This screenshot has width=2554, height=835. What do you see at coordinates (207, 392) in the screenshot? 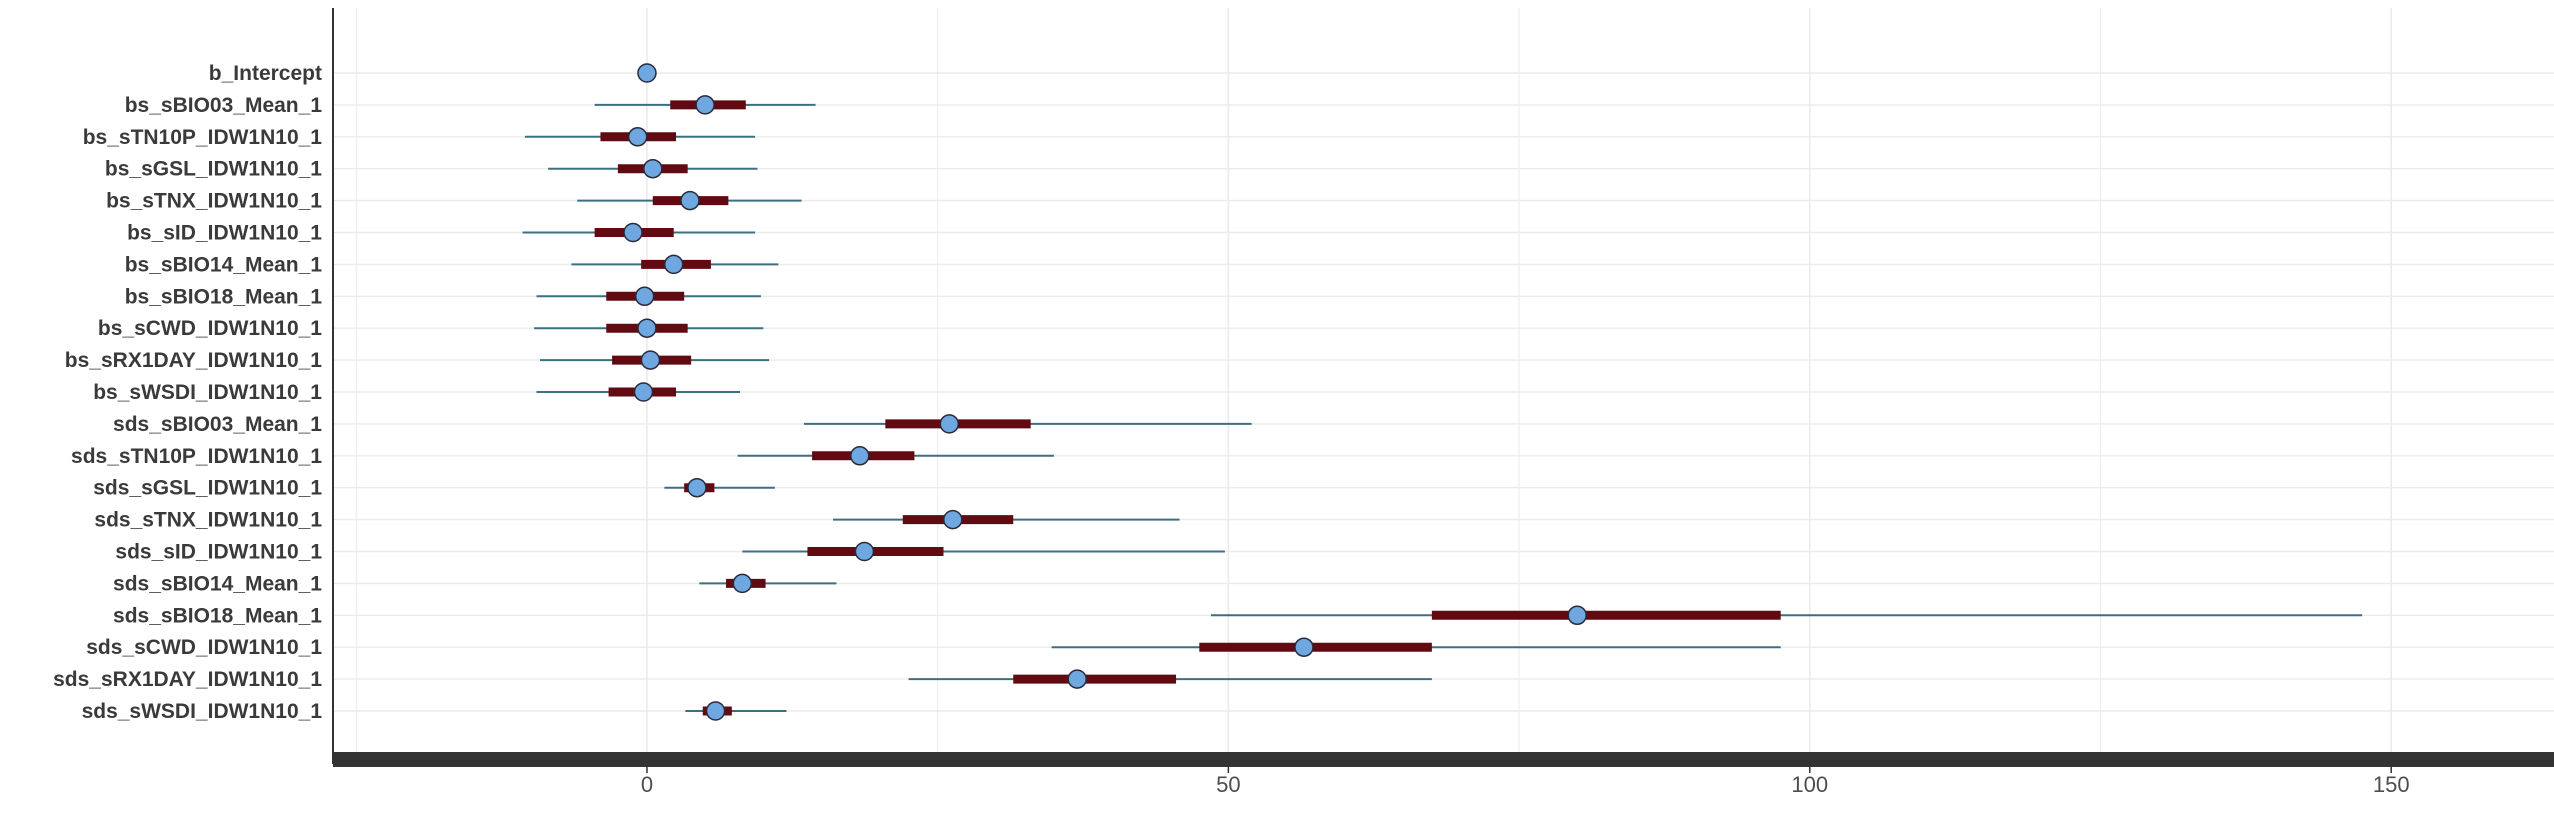
I see `parameter-label: bs_sWSDI_IDW1N10_1` at bounding box center [207, 392].